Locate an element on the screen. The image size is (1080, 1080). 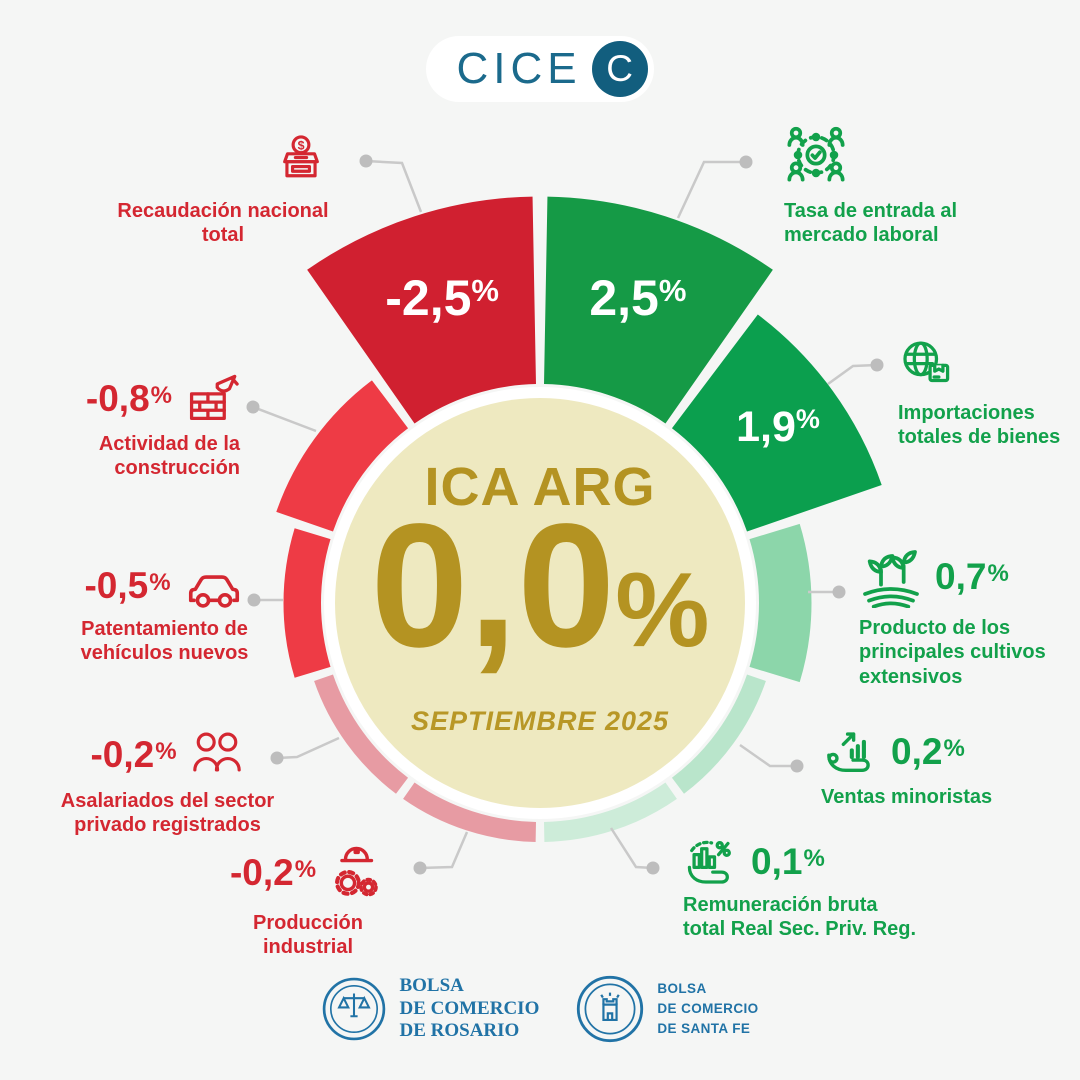
indicator-label-line: Recaudación nacional total is located at coordinates (223, 223).